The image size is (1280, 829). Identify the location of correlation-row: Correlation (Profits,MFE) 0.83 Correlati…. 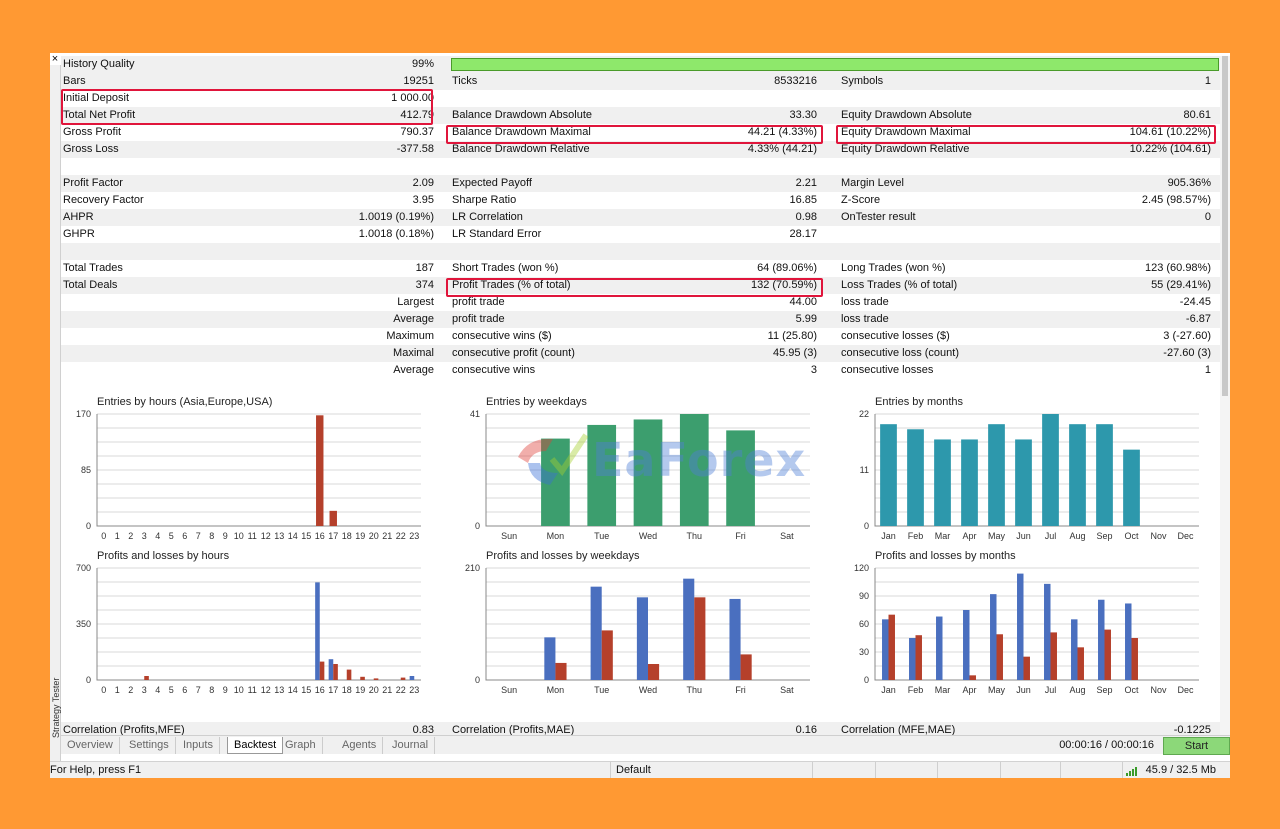
(640, 730).